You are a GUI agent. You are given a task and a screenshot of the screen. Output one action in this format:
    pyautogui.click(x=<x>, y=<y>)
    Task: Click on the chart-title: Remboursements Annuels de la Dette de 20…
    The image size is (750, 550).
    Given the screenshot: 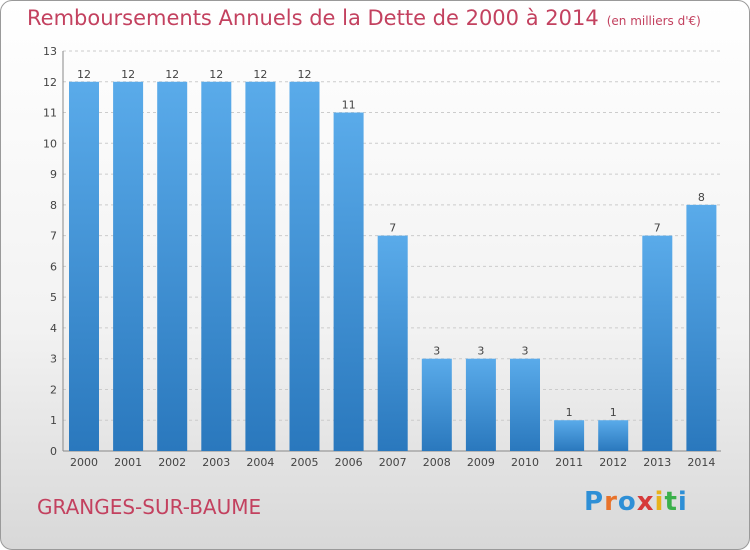 What is the action you would take?
    pyautogui.click(x=364, y=18)
    